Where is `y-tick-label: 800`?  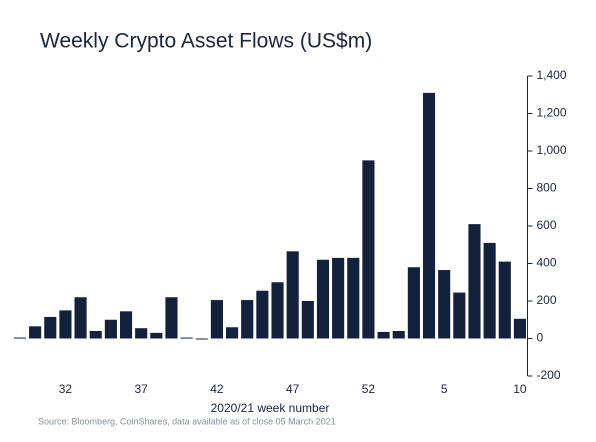
y-tick-label: 800 is located at coordinates (547, 188).